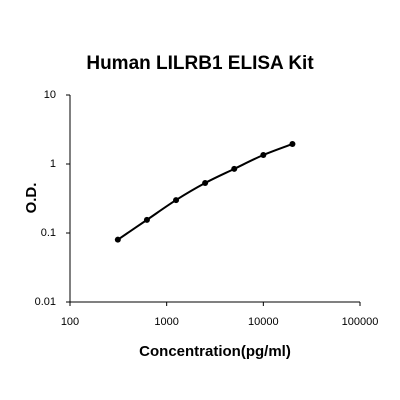 This screenshot has height=400, width=400. Describe the element at coordinates (70, 322) in the screenshot. I see `x-tick-label: 100` at that location.